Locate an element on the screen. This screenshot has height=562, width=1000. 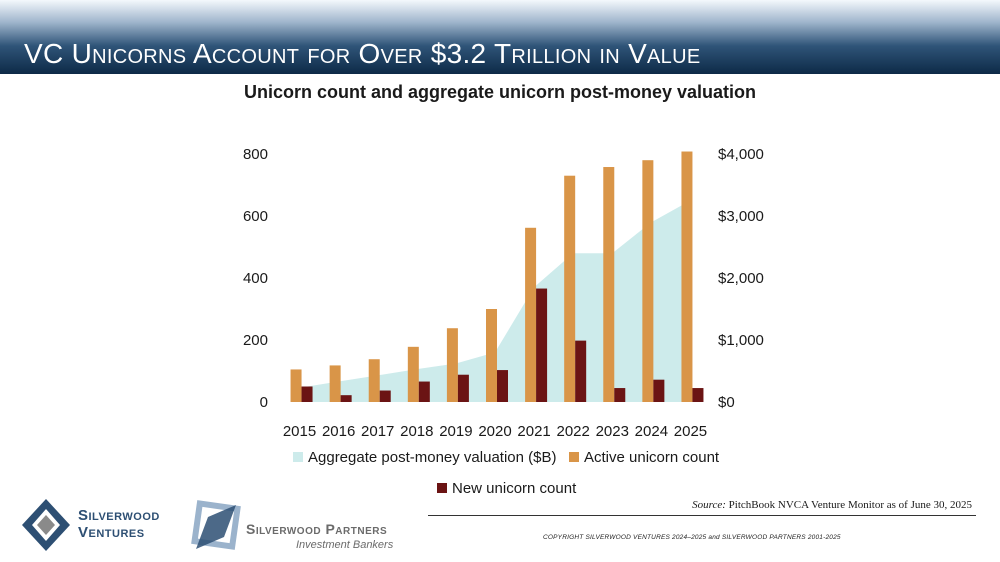
legend-label-0: Aggregate post-money valuation ($B) is located at coordinates (432, 457).